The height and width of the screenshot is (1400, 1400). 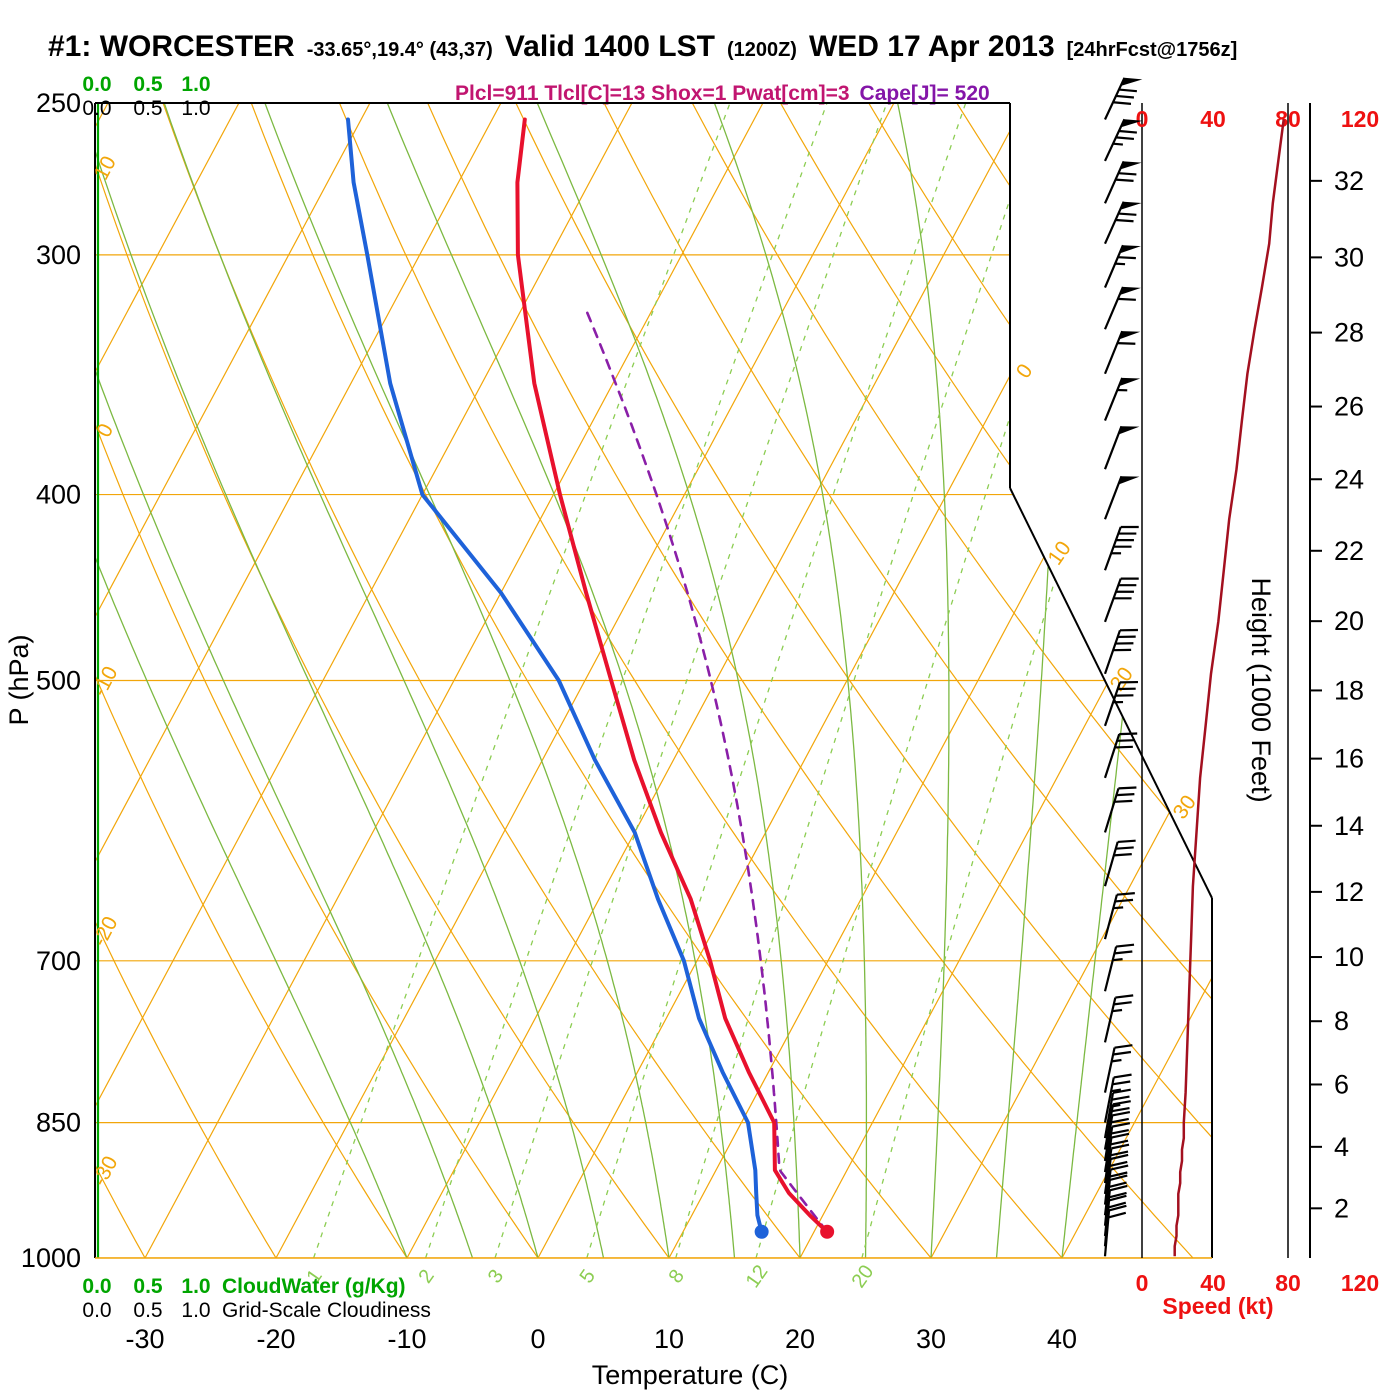 What do you see at coordinates (105, 682) in the screenshot?
I see `dry-adiabat-label: -10` at bounding box center [105, 682].